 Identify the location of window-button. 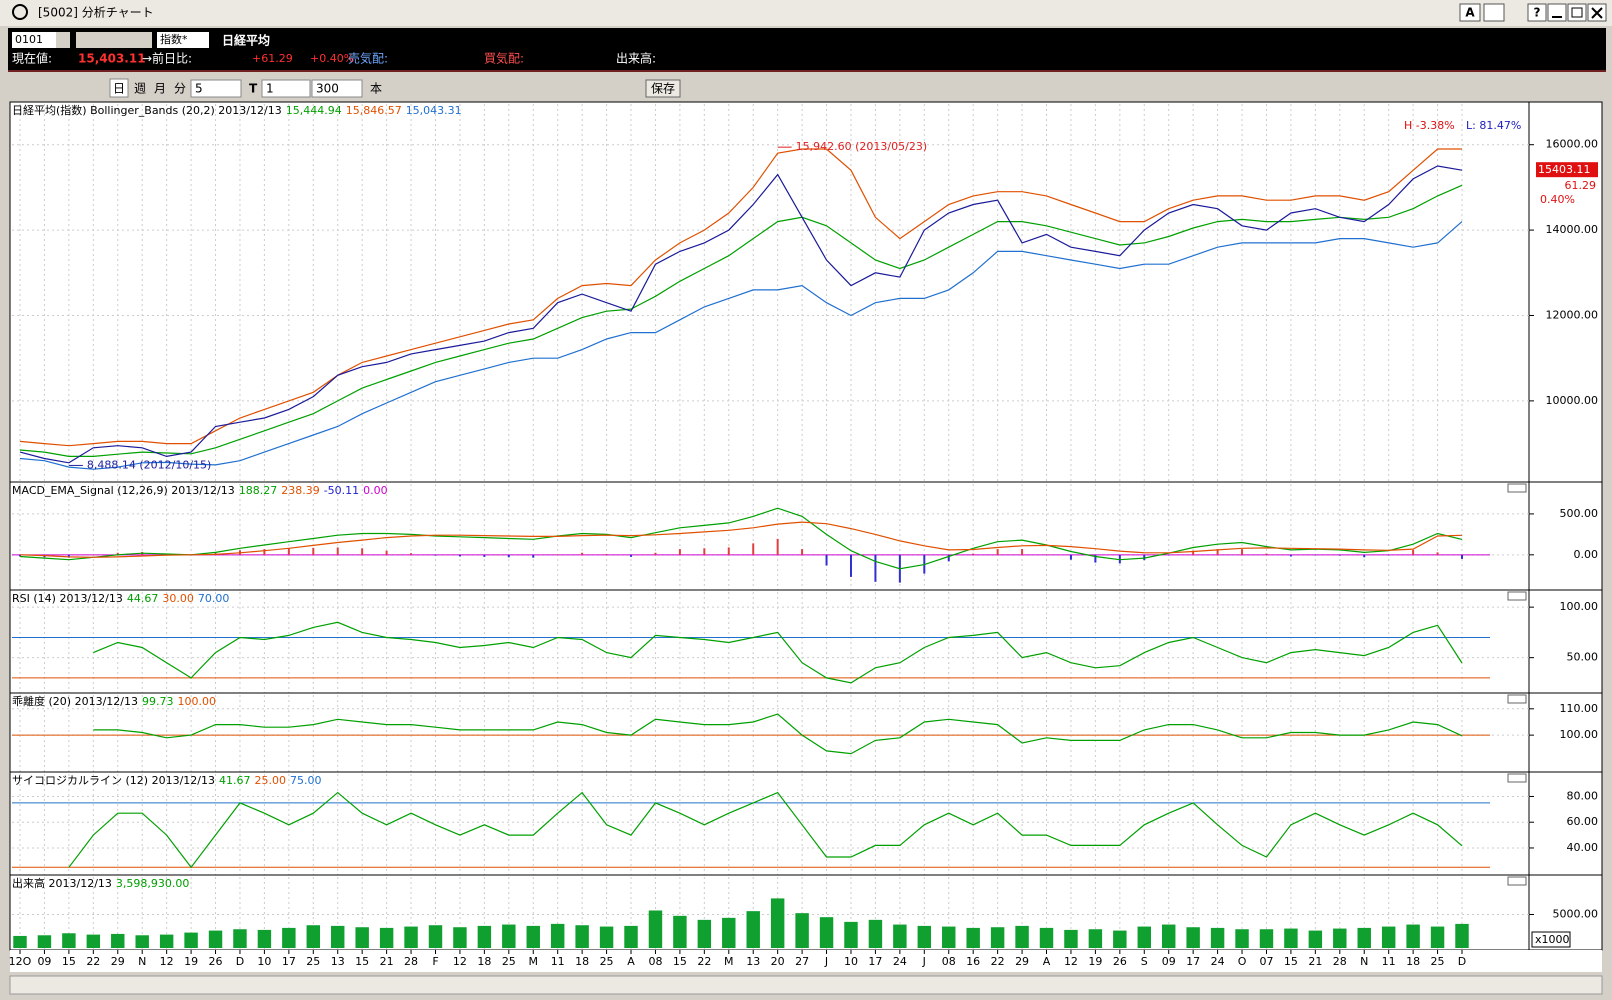
(1470, 12).